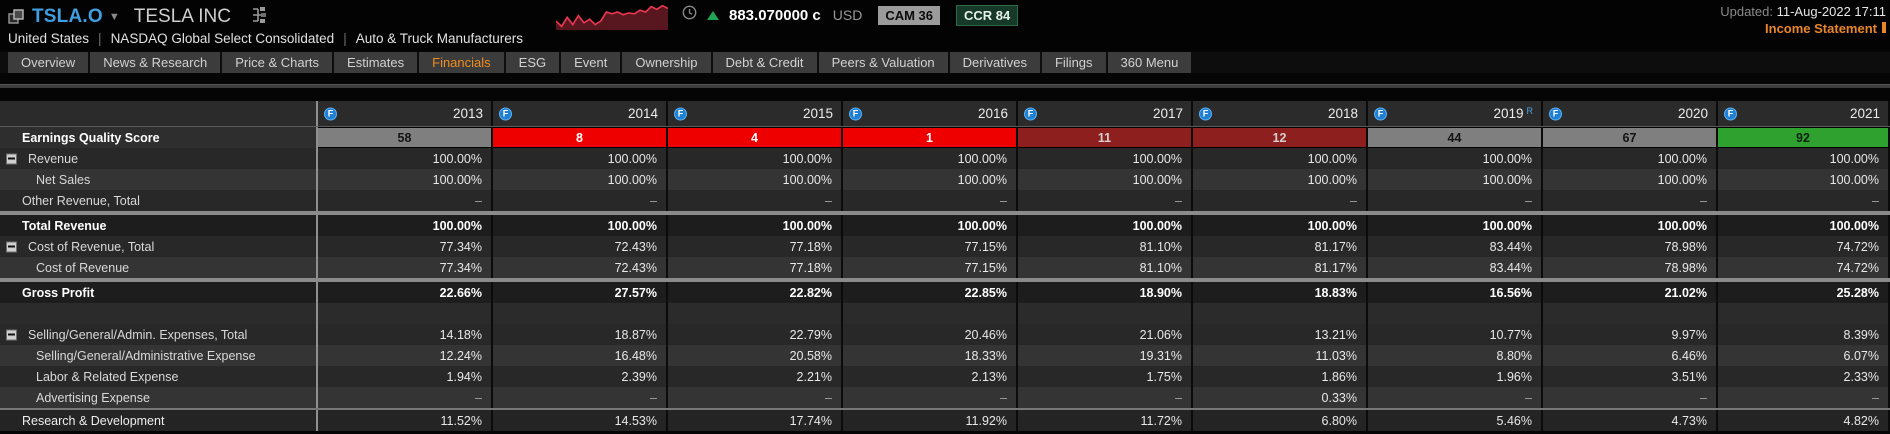 The width and height of the screenshot is (1890, 434). Describe the element at coordinates (159, 313) in the screenshot. I see `row-label-cell` at that location.